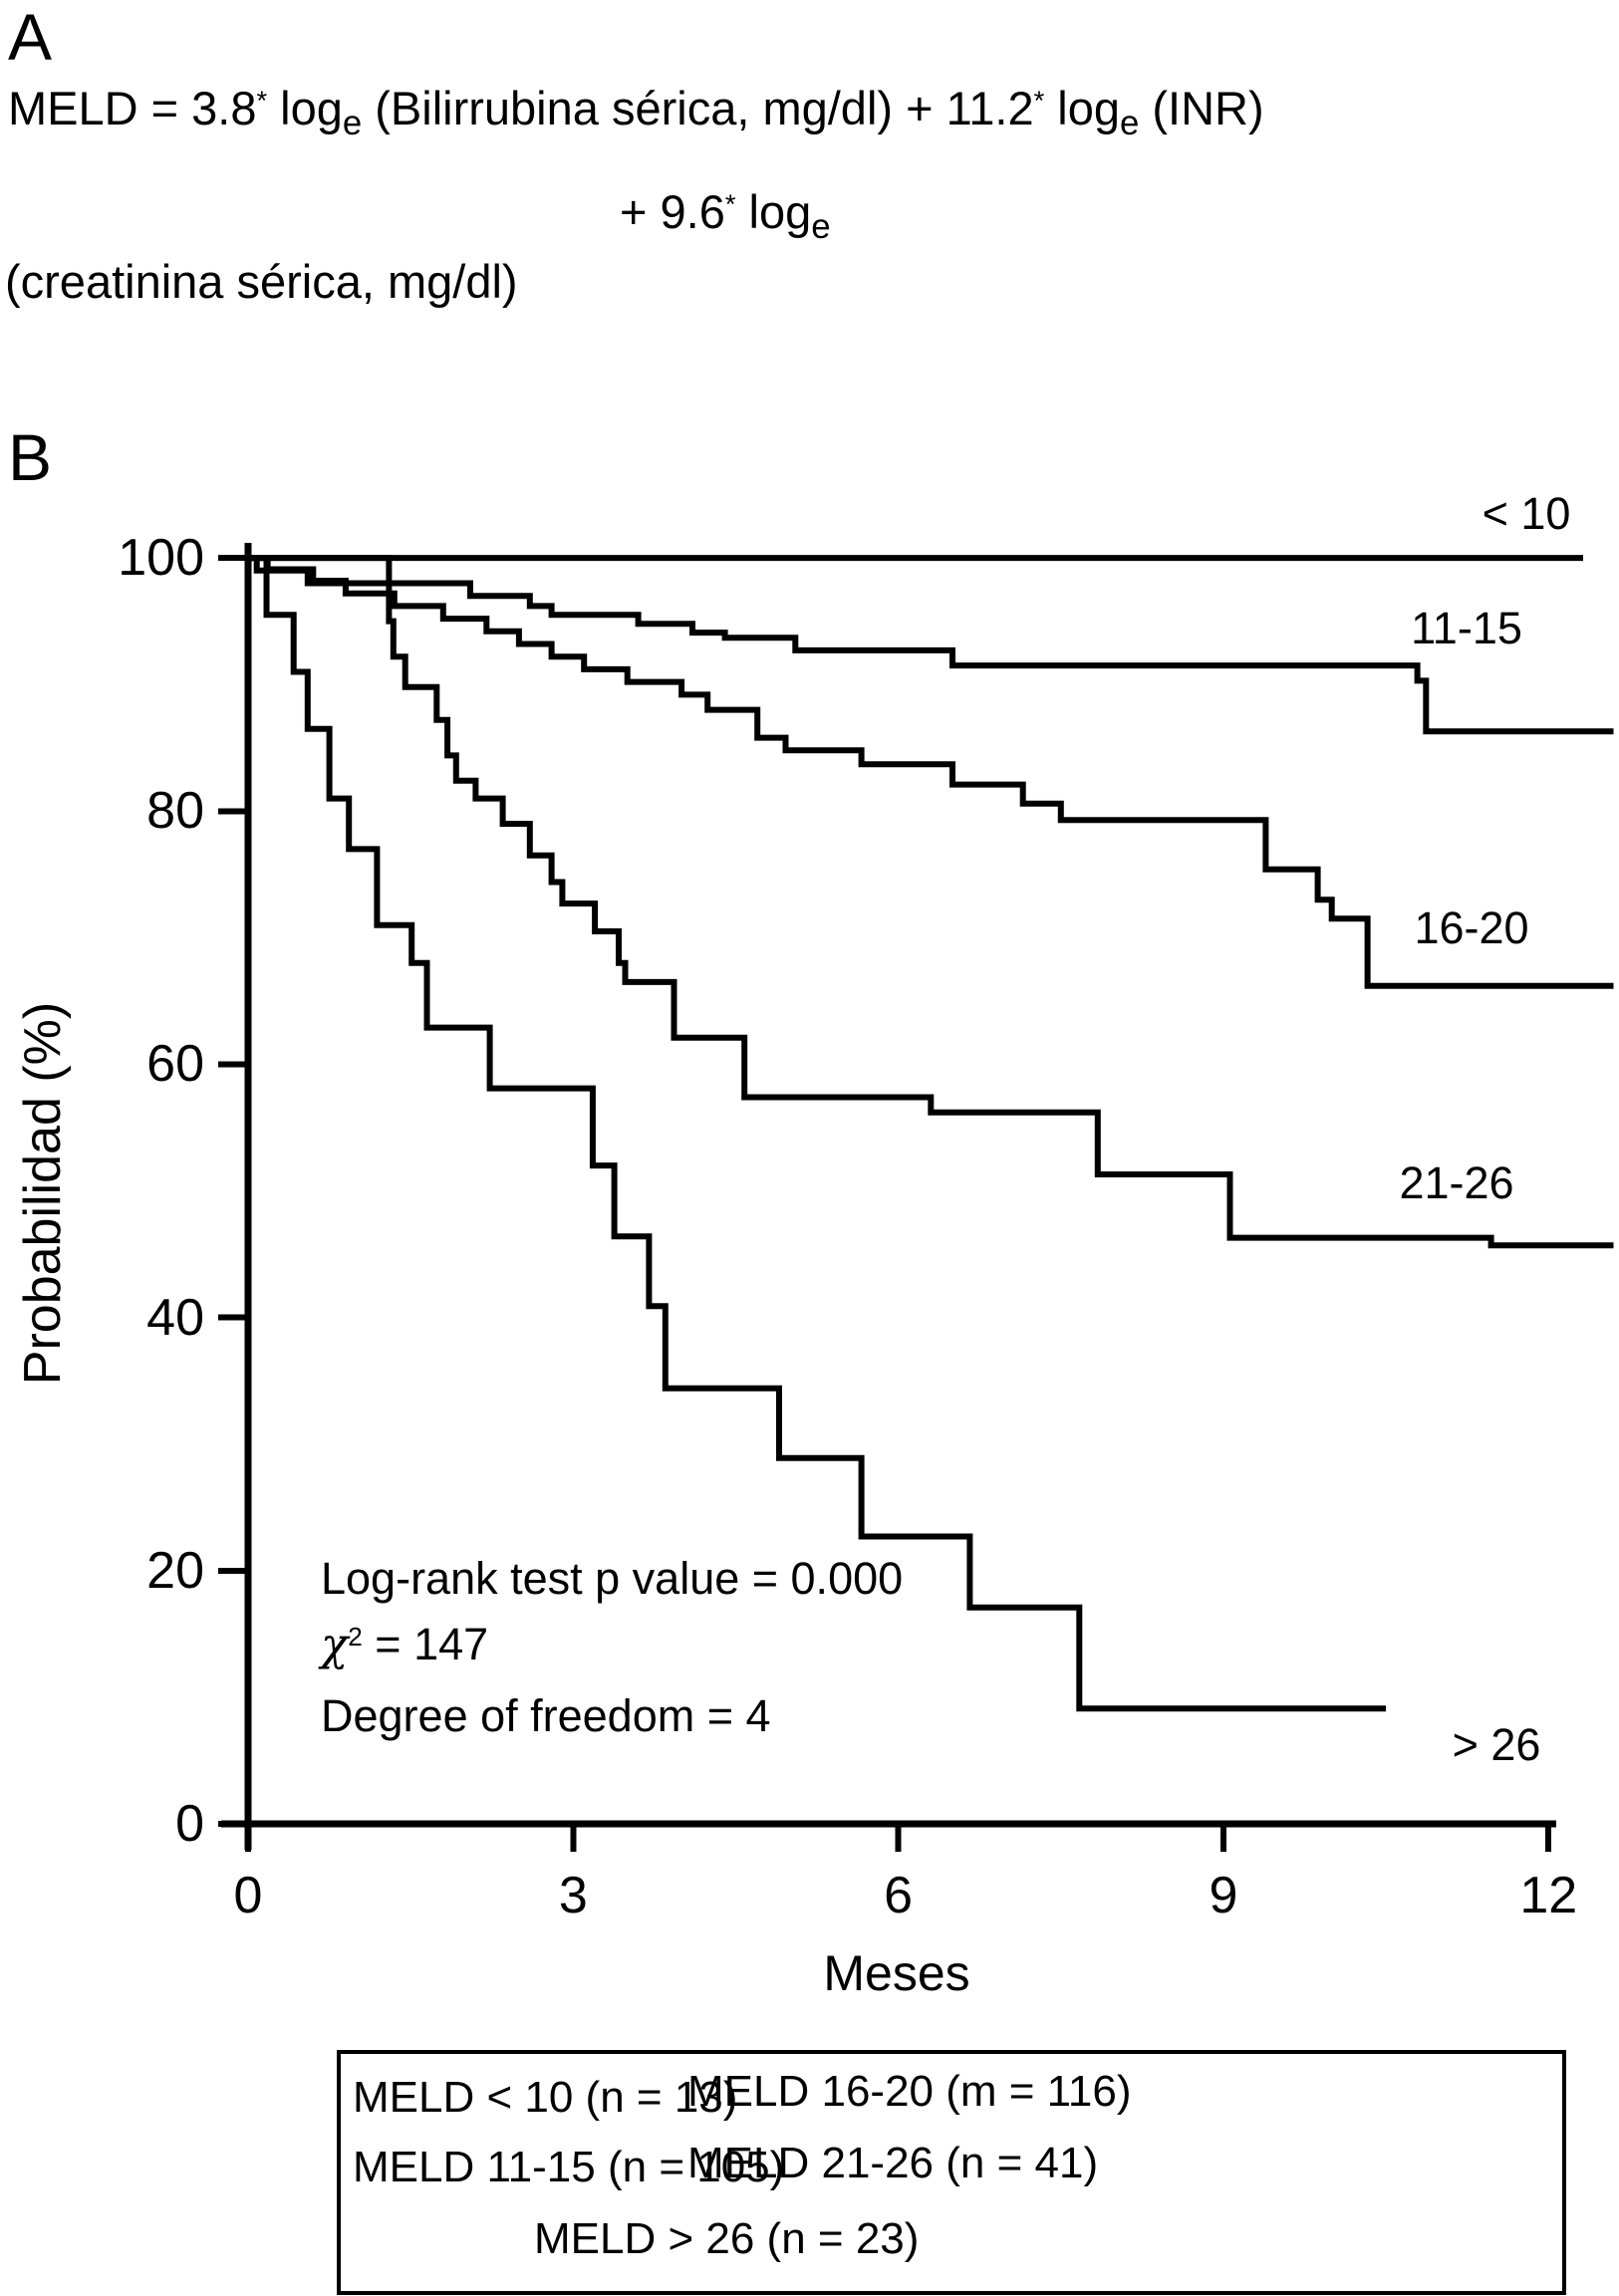 Image resolution: width=1619 pixels, height=2296 pixels. I want to click on meld-formula-line-2: + 9.6* loge, so click(726, 215).